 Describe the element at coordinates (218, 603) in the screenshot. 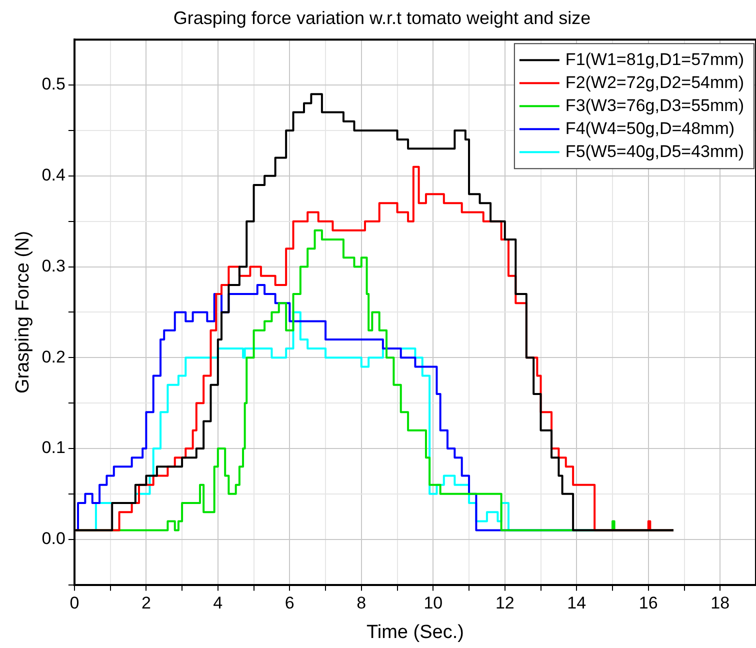

I see `x-tick-label: 4` at that location.